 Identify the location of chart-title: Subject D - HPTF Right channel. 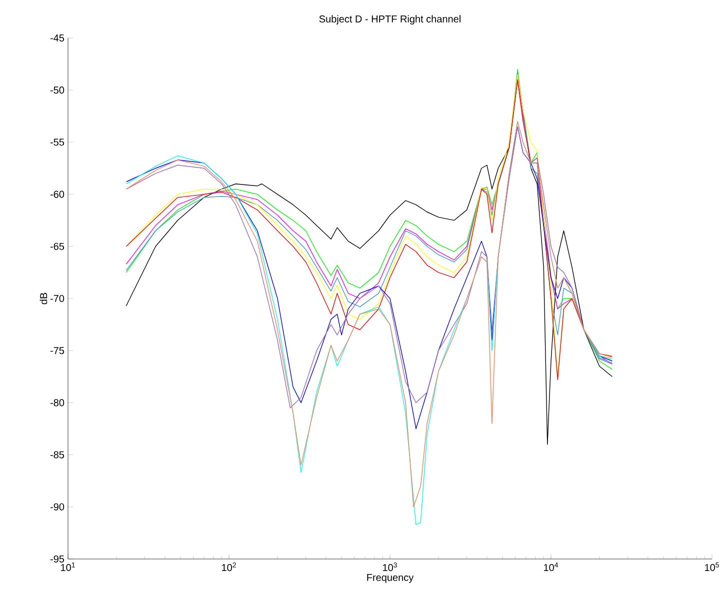
(389, 19).